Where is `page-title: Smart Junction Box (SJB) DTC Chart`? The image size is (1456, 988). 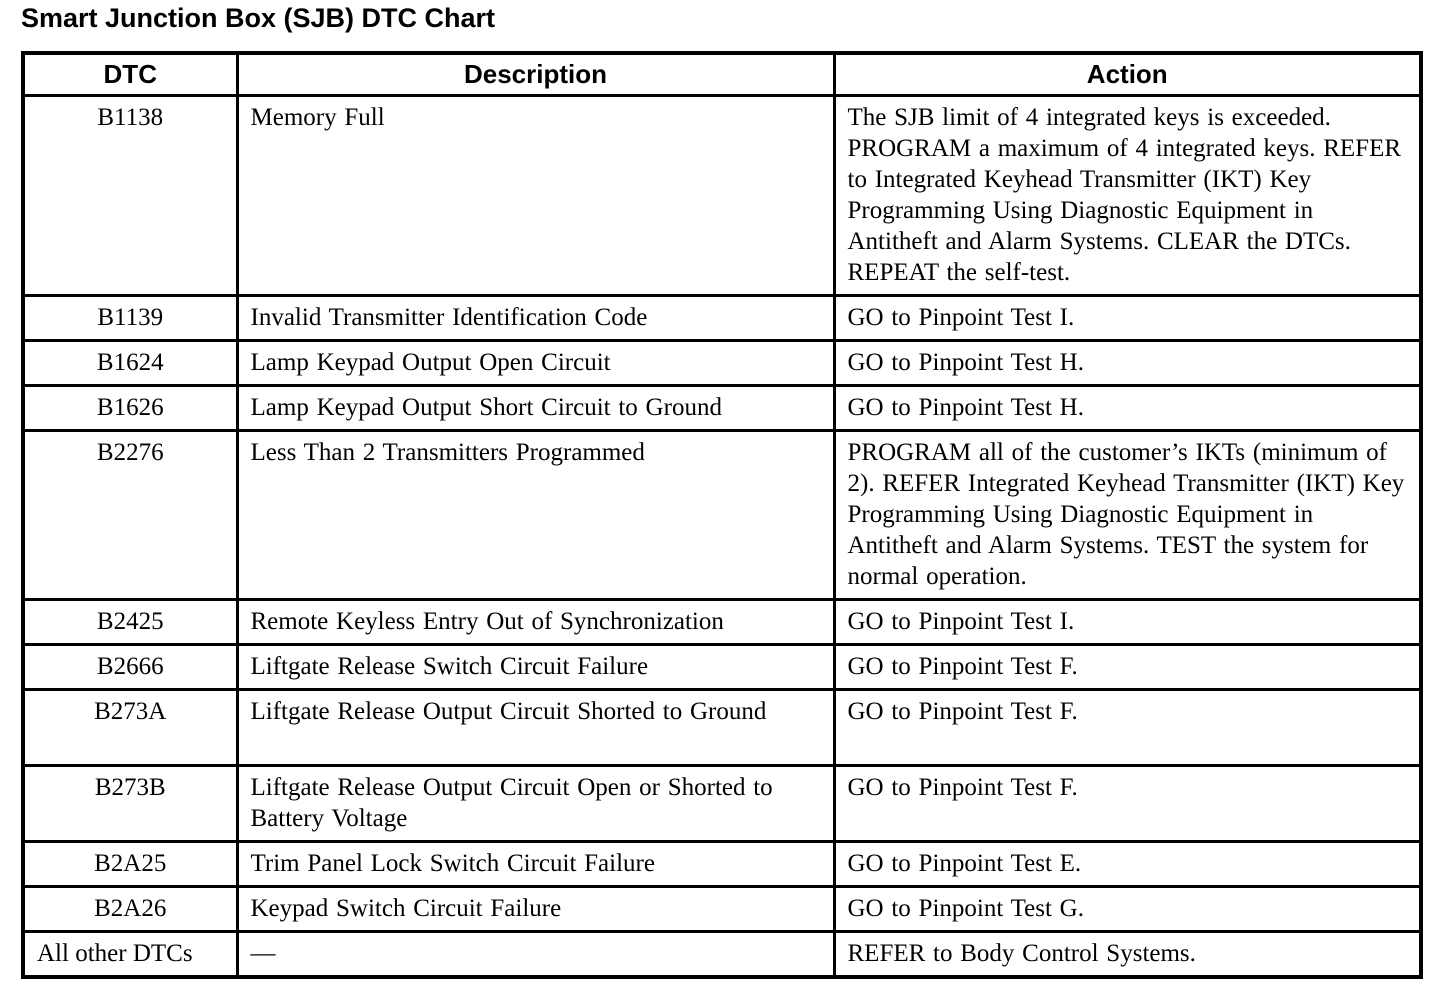 page-title: Smart Junction Box (SJB) DTC Chart is located at coordinates (258, 18).